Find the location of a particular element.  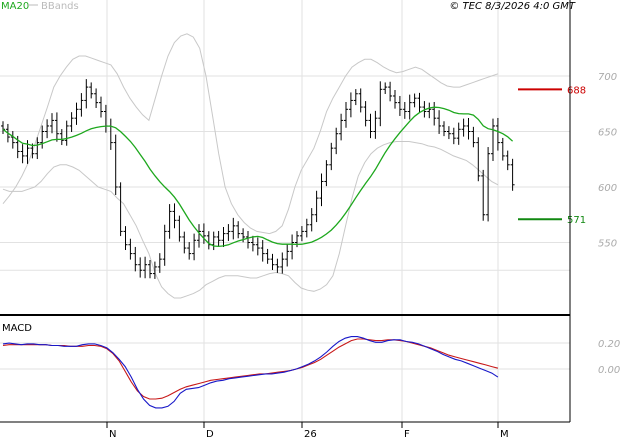

x-tick-label: F is located at coordinates (407, 434).